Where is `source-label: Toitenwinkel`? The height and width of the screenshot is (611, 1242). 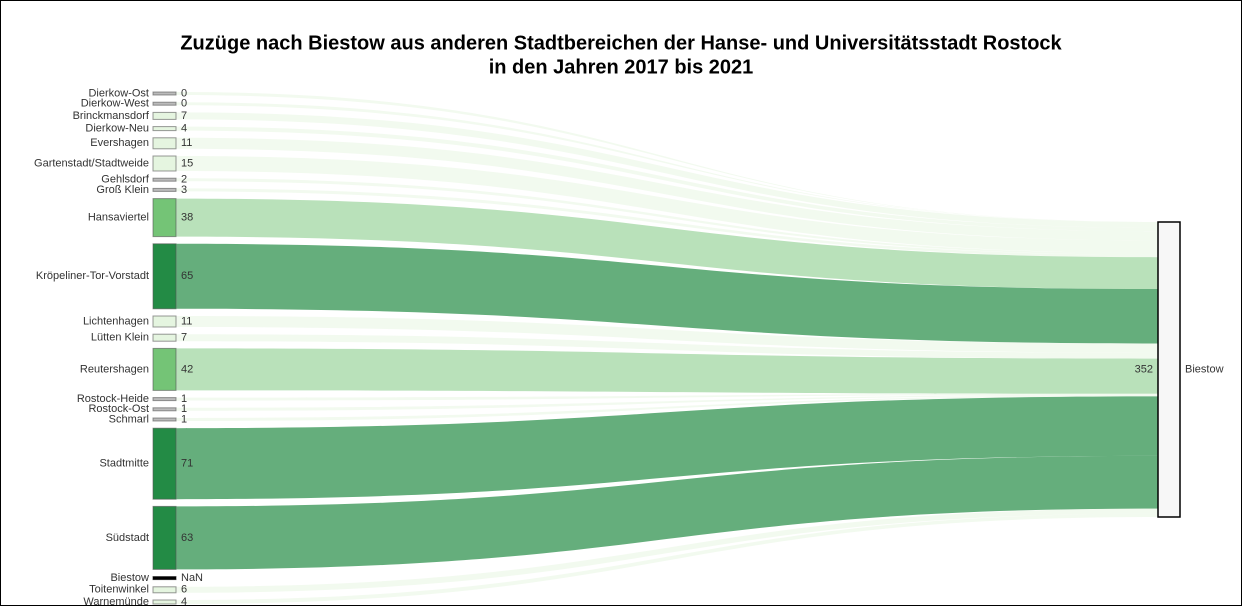 source-label: Toitenwinkel is located at coordinates (119, 590).